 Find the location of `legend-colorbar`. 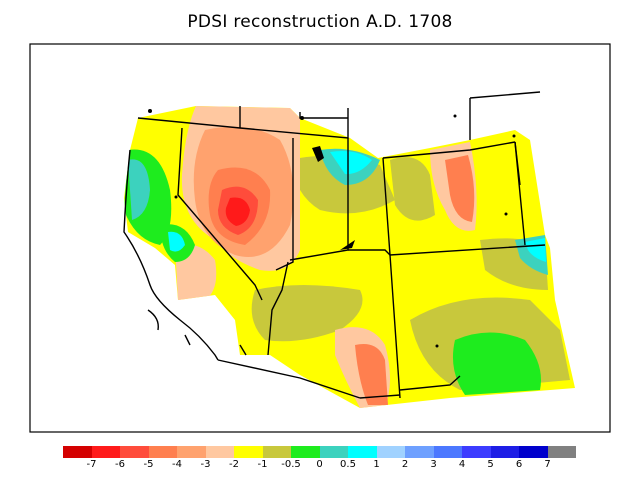

legend-colorbar is located at coordinates (319, 452).